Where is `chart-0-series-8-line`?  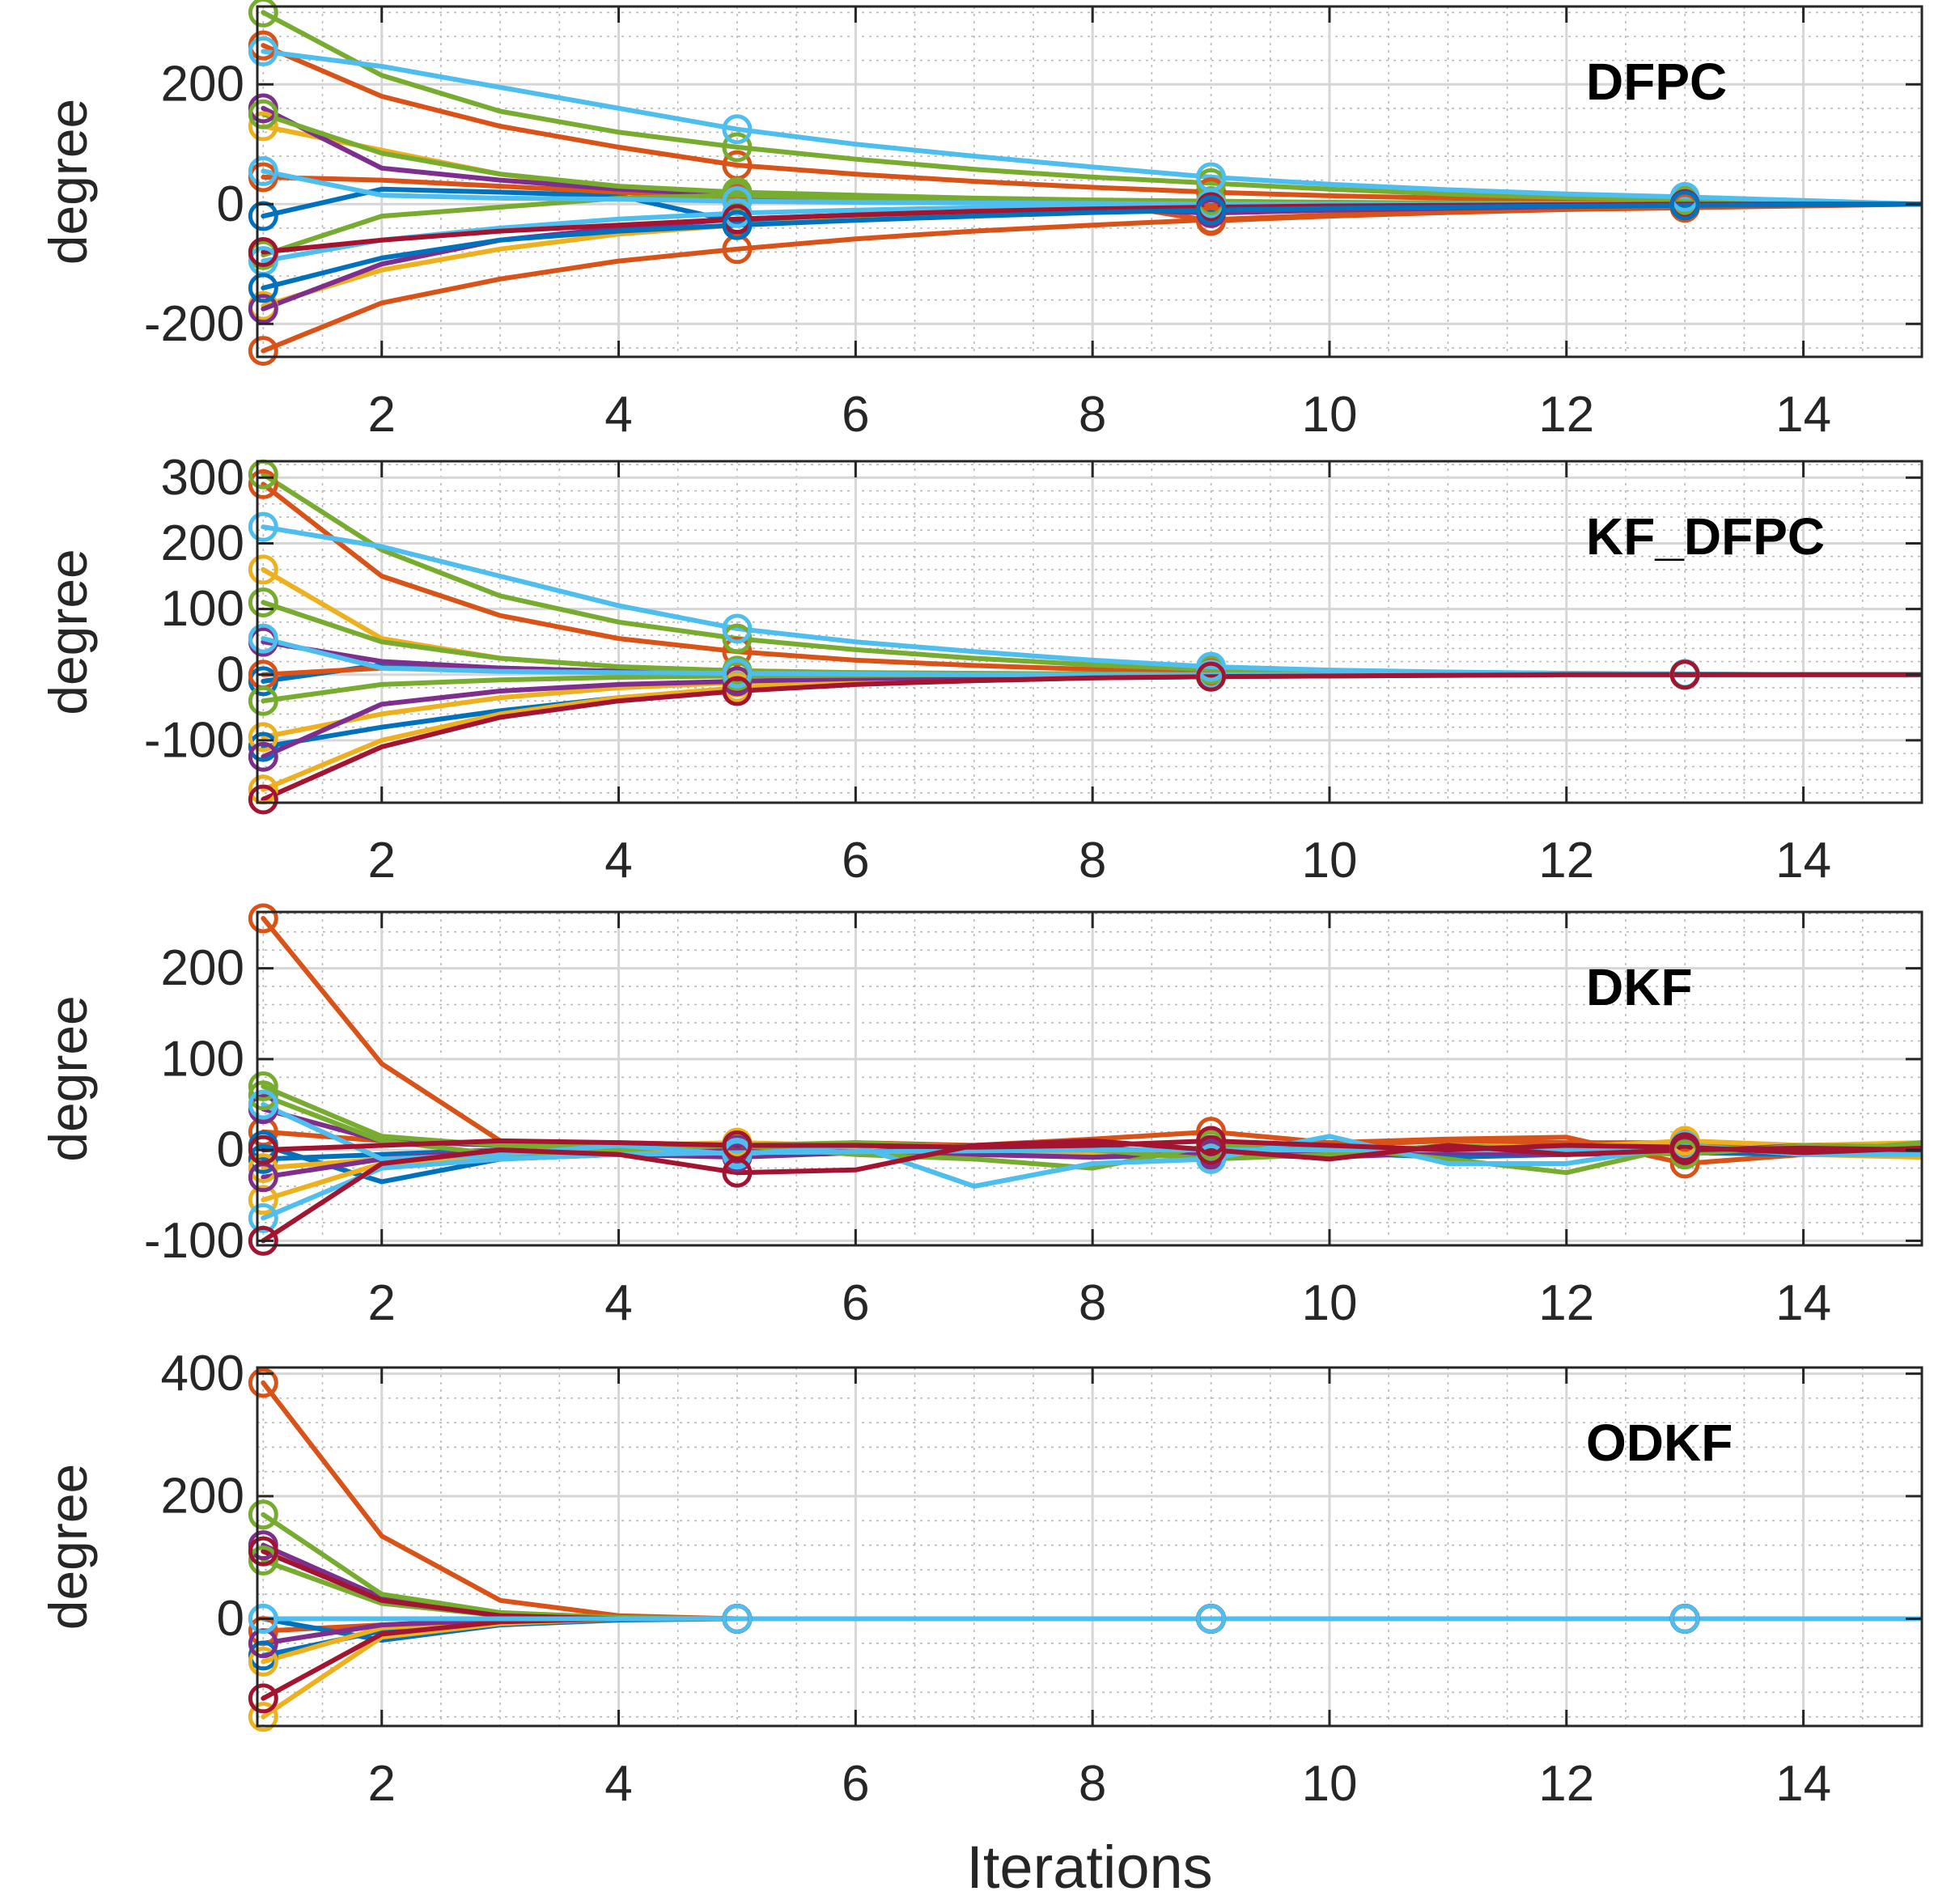 chart-0-series-8-line is located at coordinates (1091, 108).